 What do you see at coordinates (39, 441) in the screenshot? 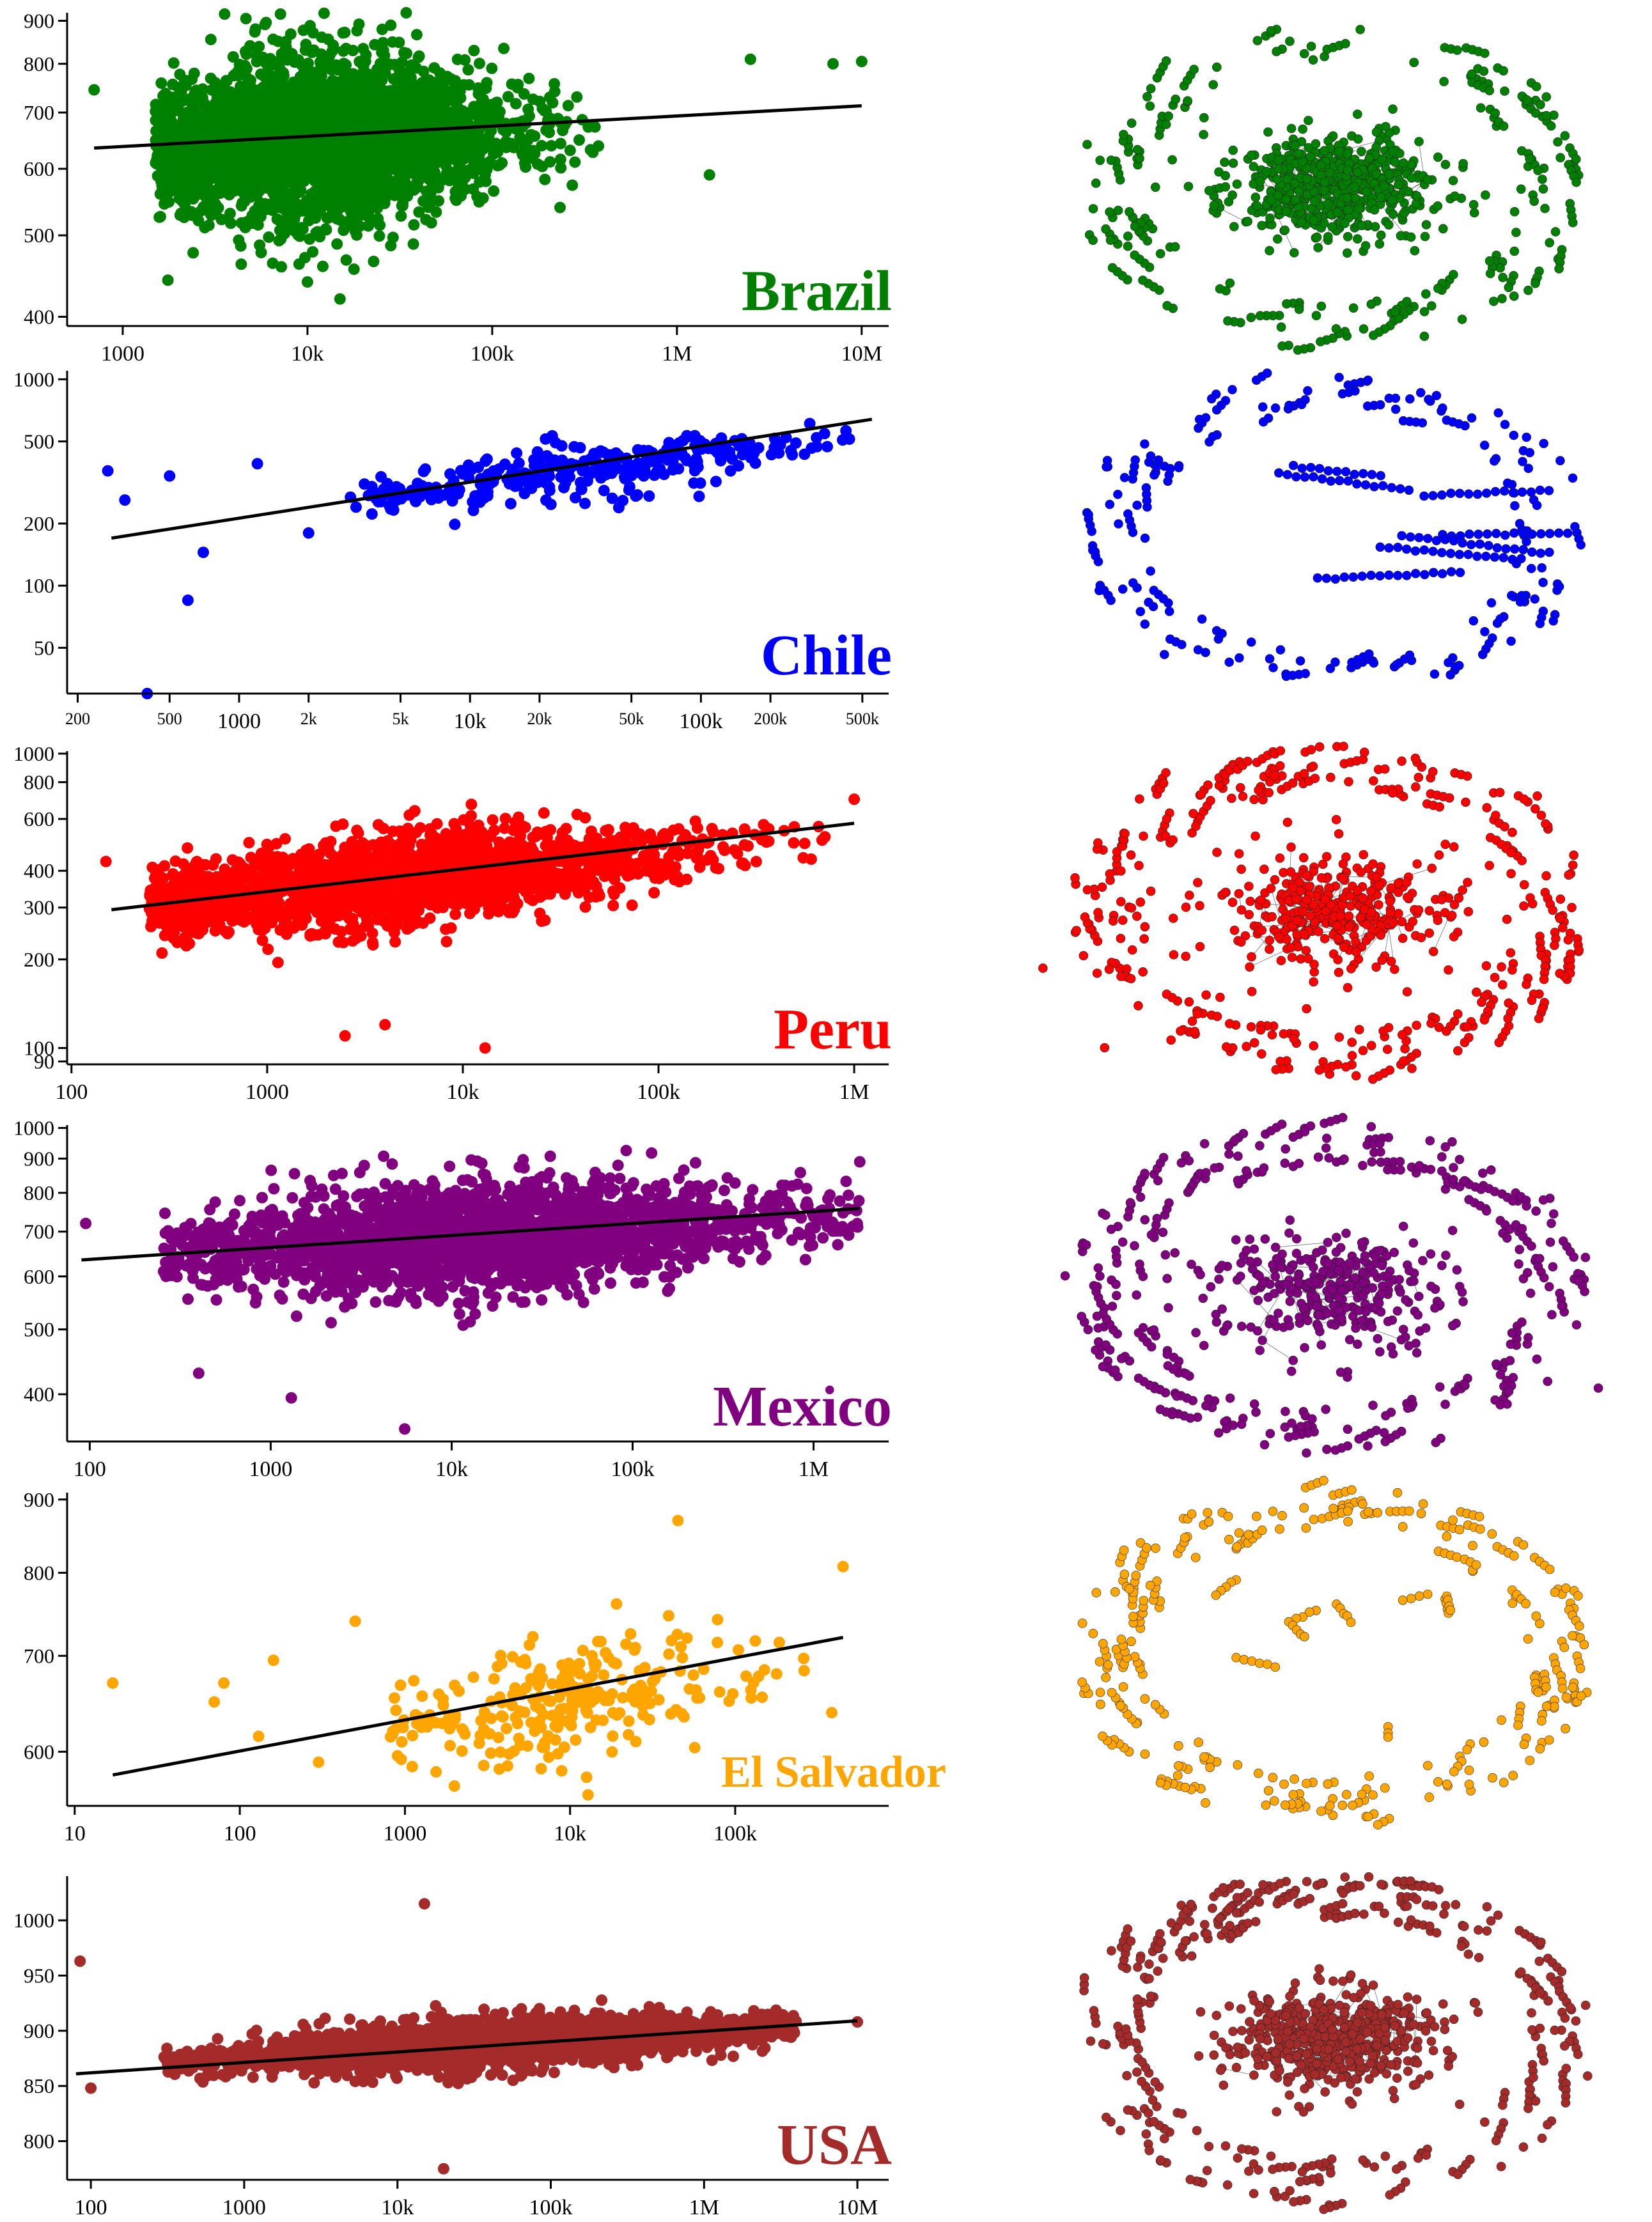
I see `y-tick-label: 500` at bounding box center [39, 441].